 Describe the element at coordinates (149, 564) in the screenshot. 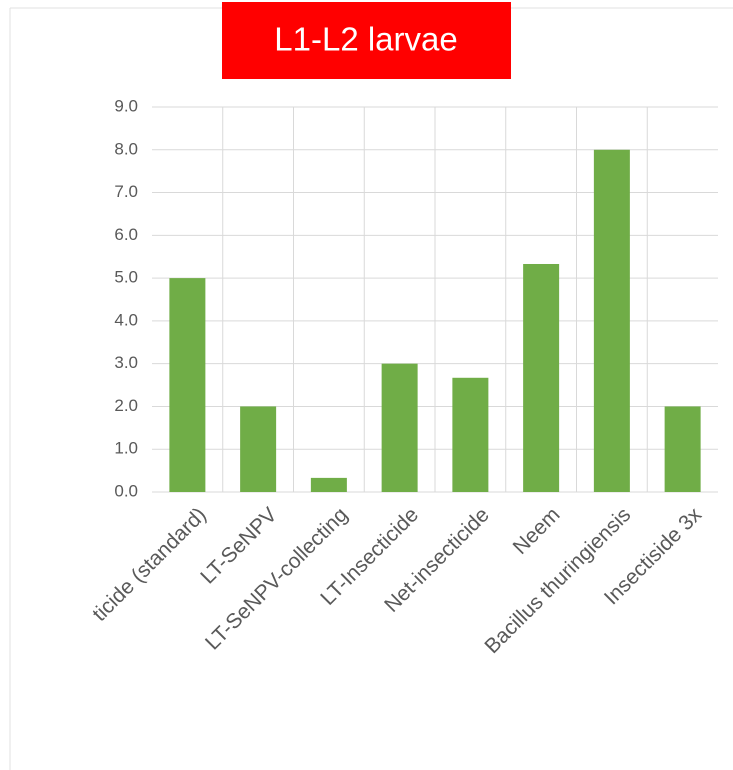

I see `x-tick-label: ticide (standard)` at that location.